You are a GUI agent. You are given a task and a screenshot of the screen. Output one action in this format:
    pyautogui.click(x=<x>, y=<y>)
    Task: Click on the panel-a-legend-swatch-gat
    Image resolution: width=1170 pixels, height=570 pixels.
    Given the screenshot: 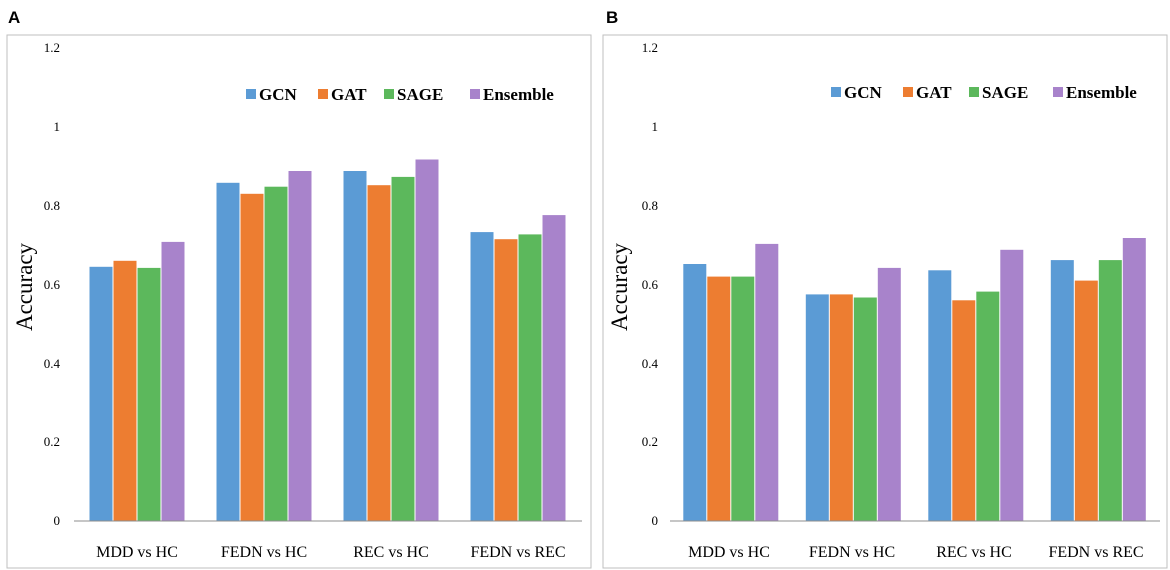 What is the action you would take?
    pyautogui.click(x=323, y=94)
    